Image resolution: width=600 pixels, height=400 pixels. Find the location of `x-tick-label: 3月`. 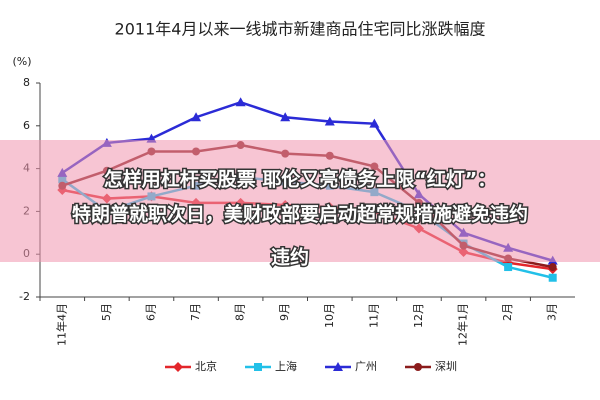

x-tick-label: 3月 is located at coordinates (552, 312).